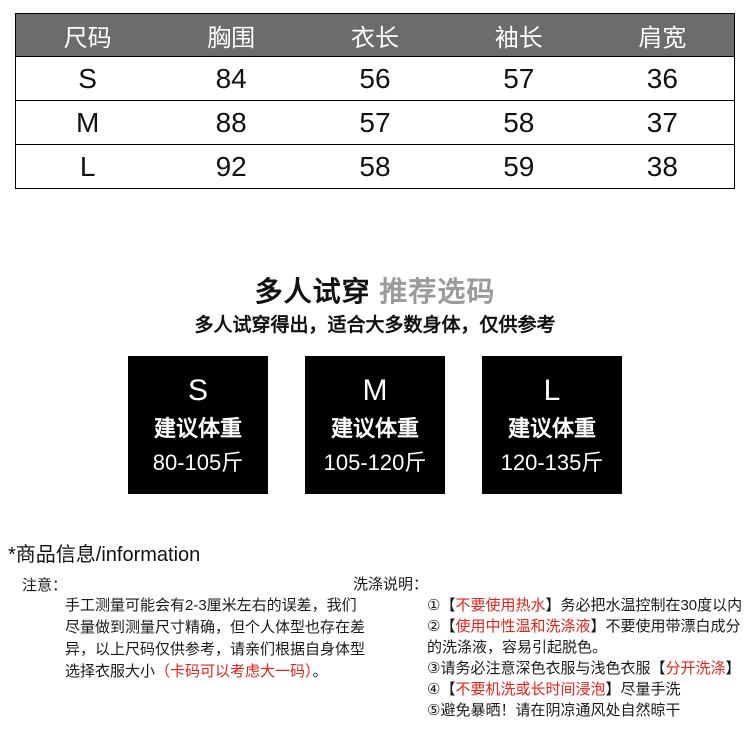 The height and width of the screenshot is (743, 750). I want to click on column-header-length: 衣长, so click(375, 35).